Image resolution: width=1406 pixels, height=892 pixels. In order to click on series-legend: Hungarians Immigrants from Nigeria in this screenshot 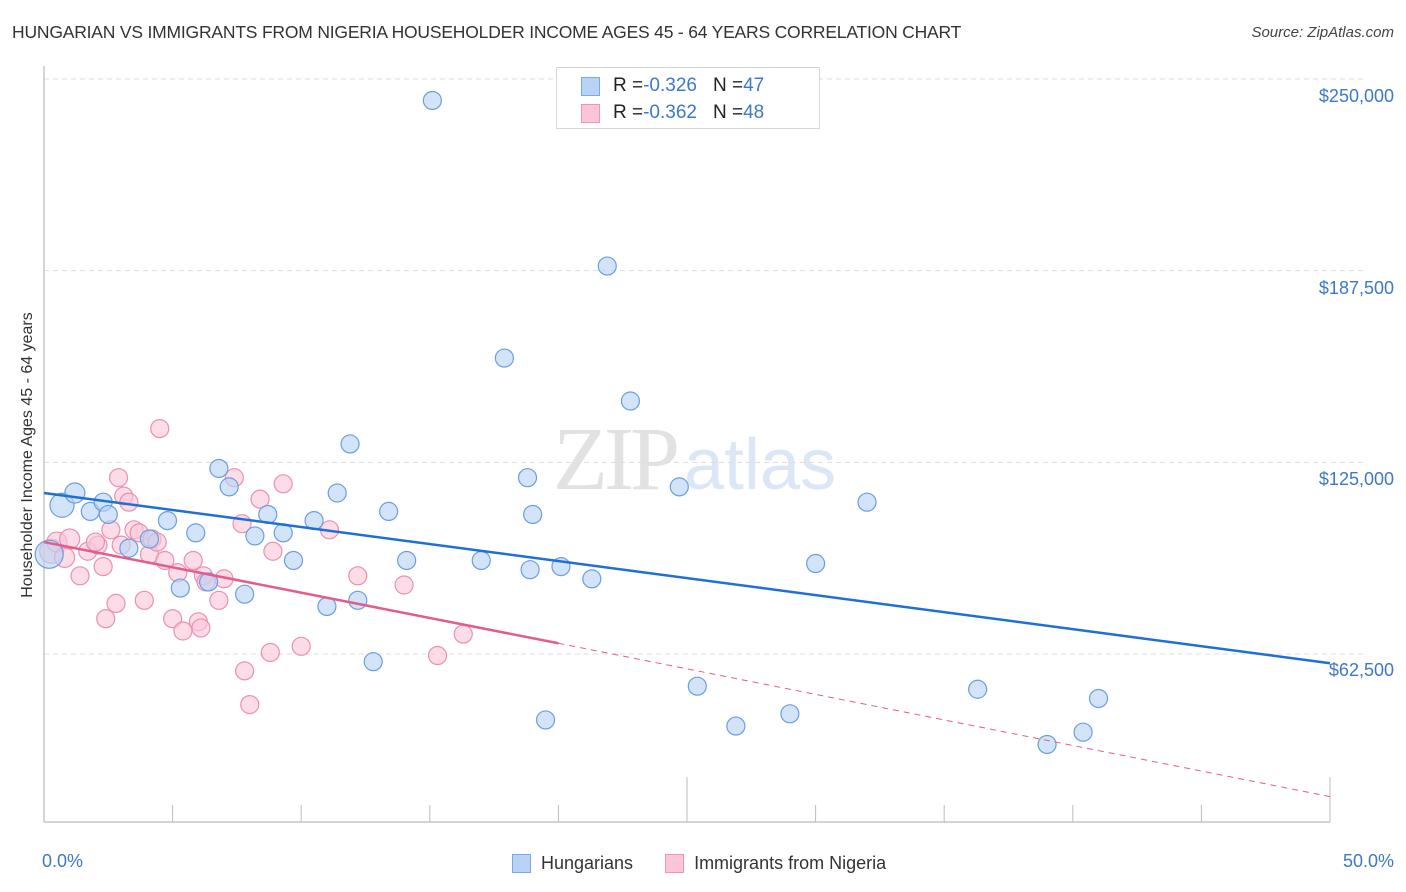, I will do `click(715, 863)`.